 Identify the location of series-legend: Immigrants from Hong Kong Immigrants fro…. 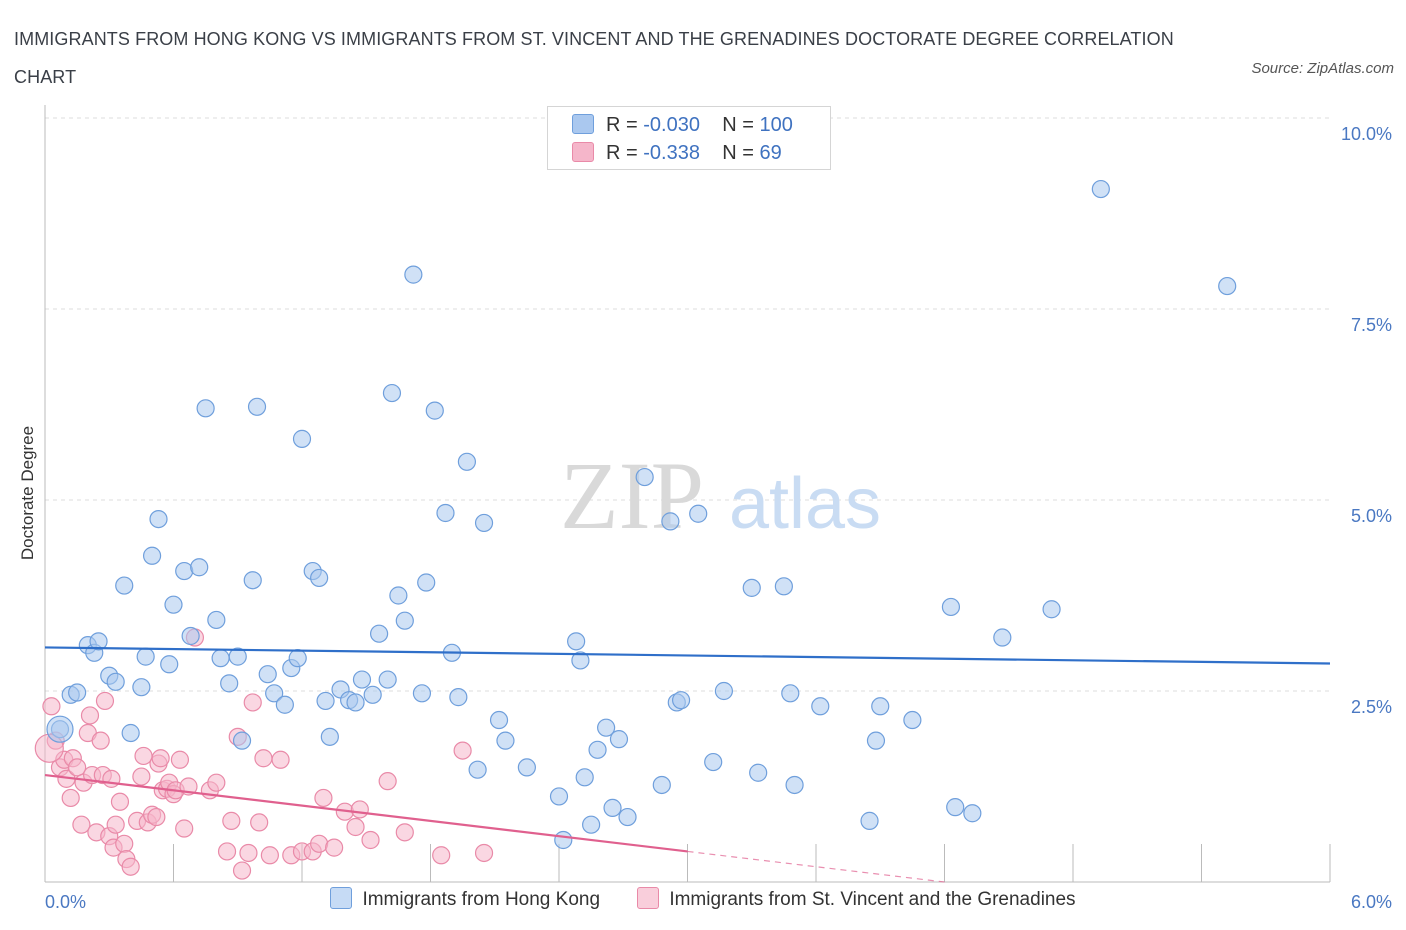
(703, 899).